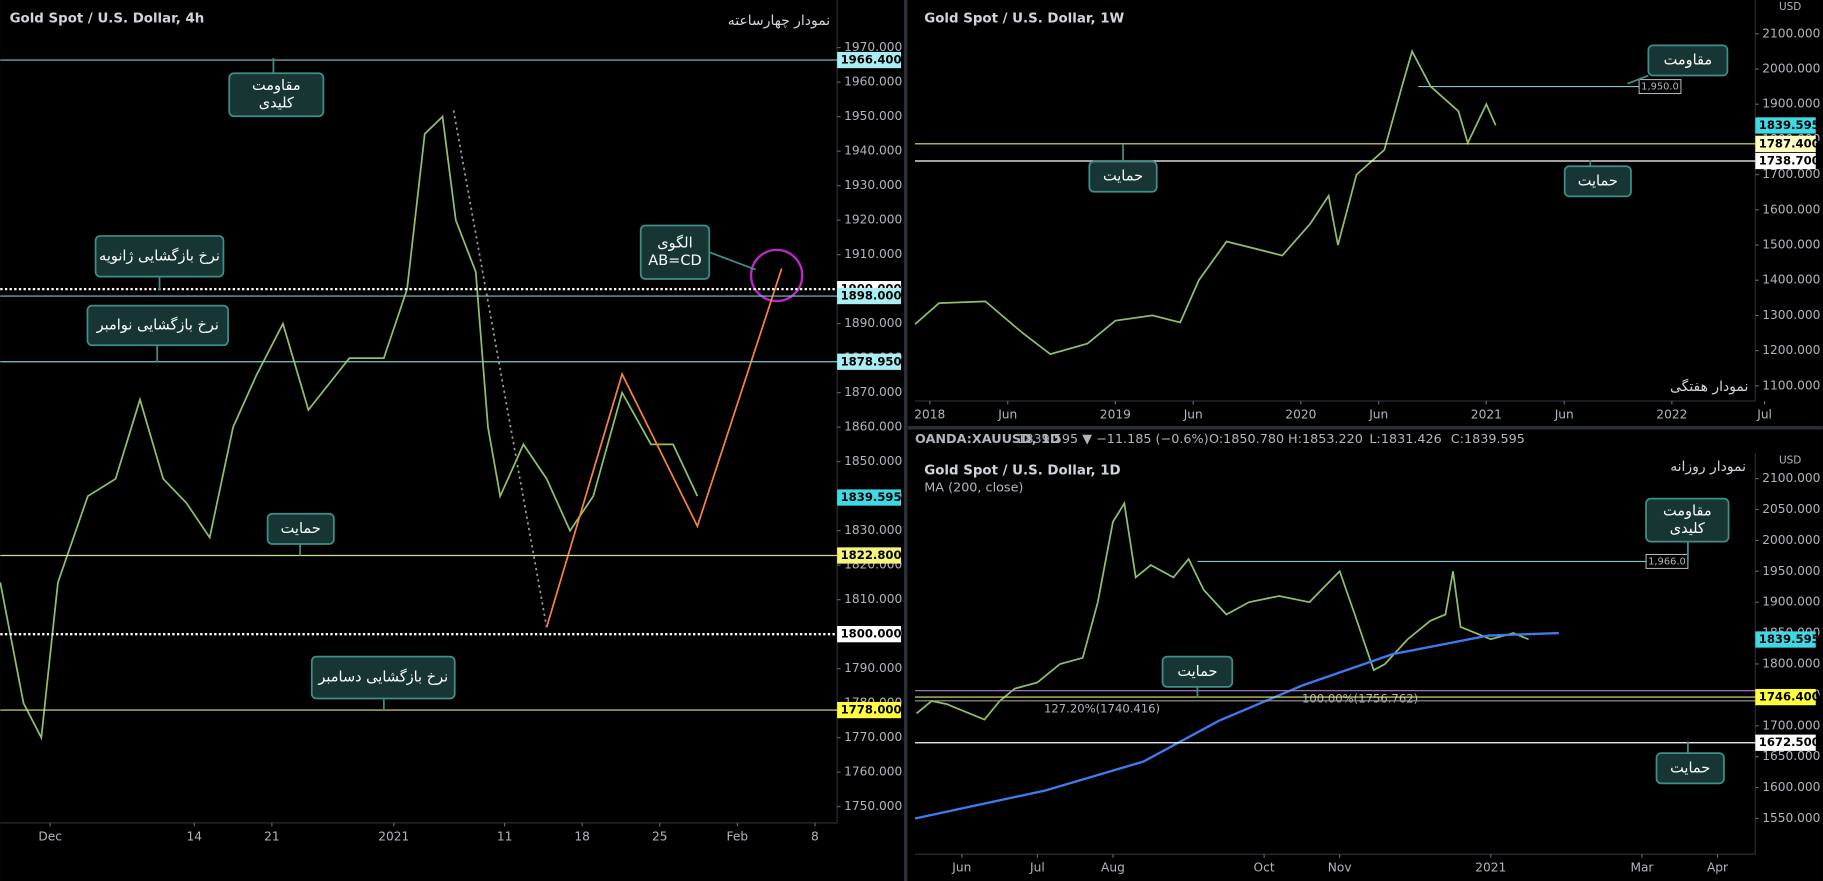  I want to click on y-tick-label: 1100.000, so click(1791, 385).